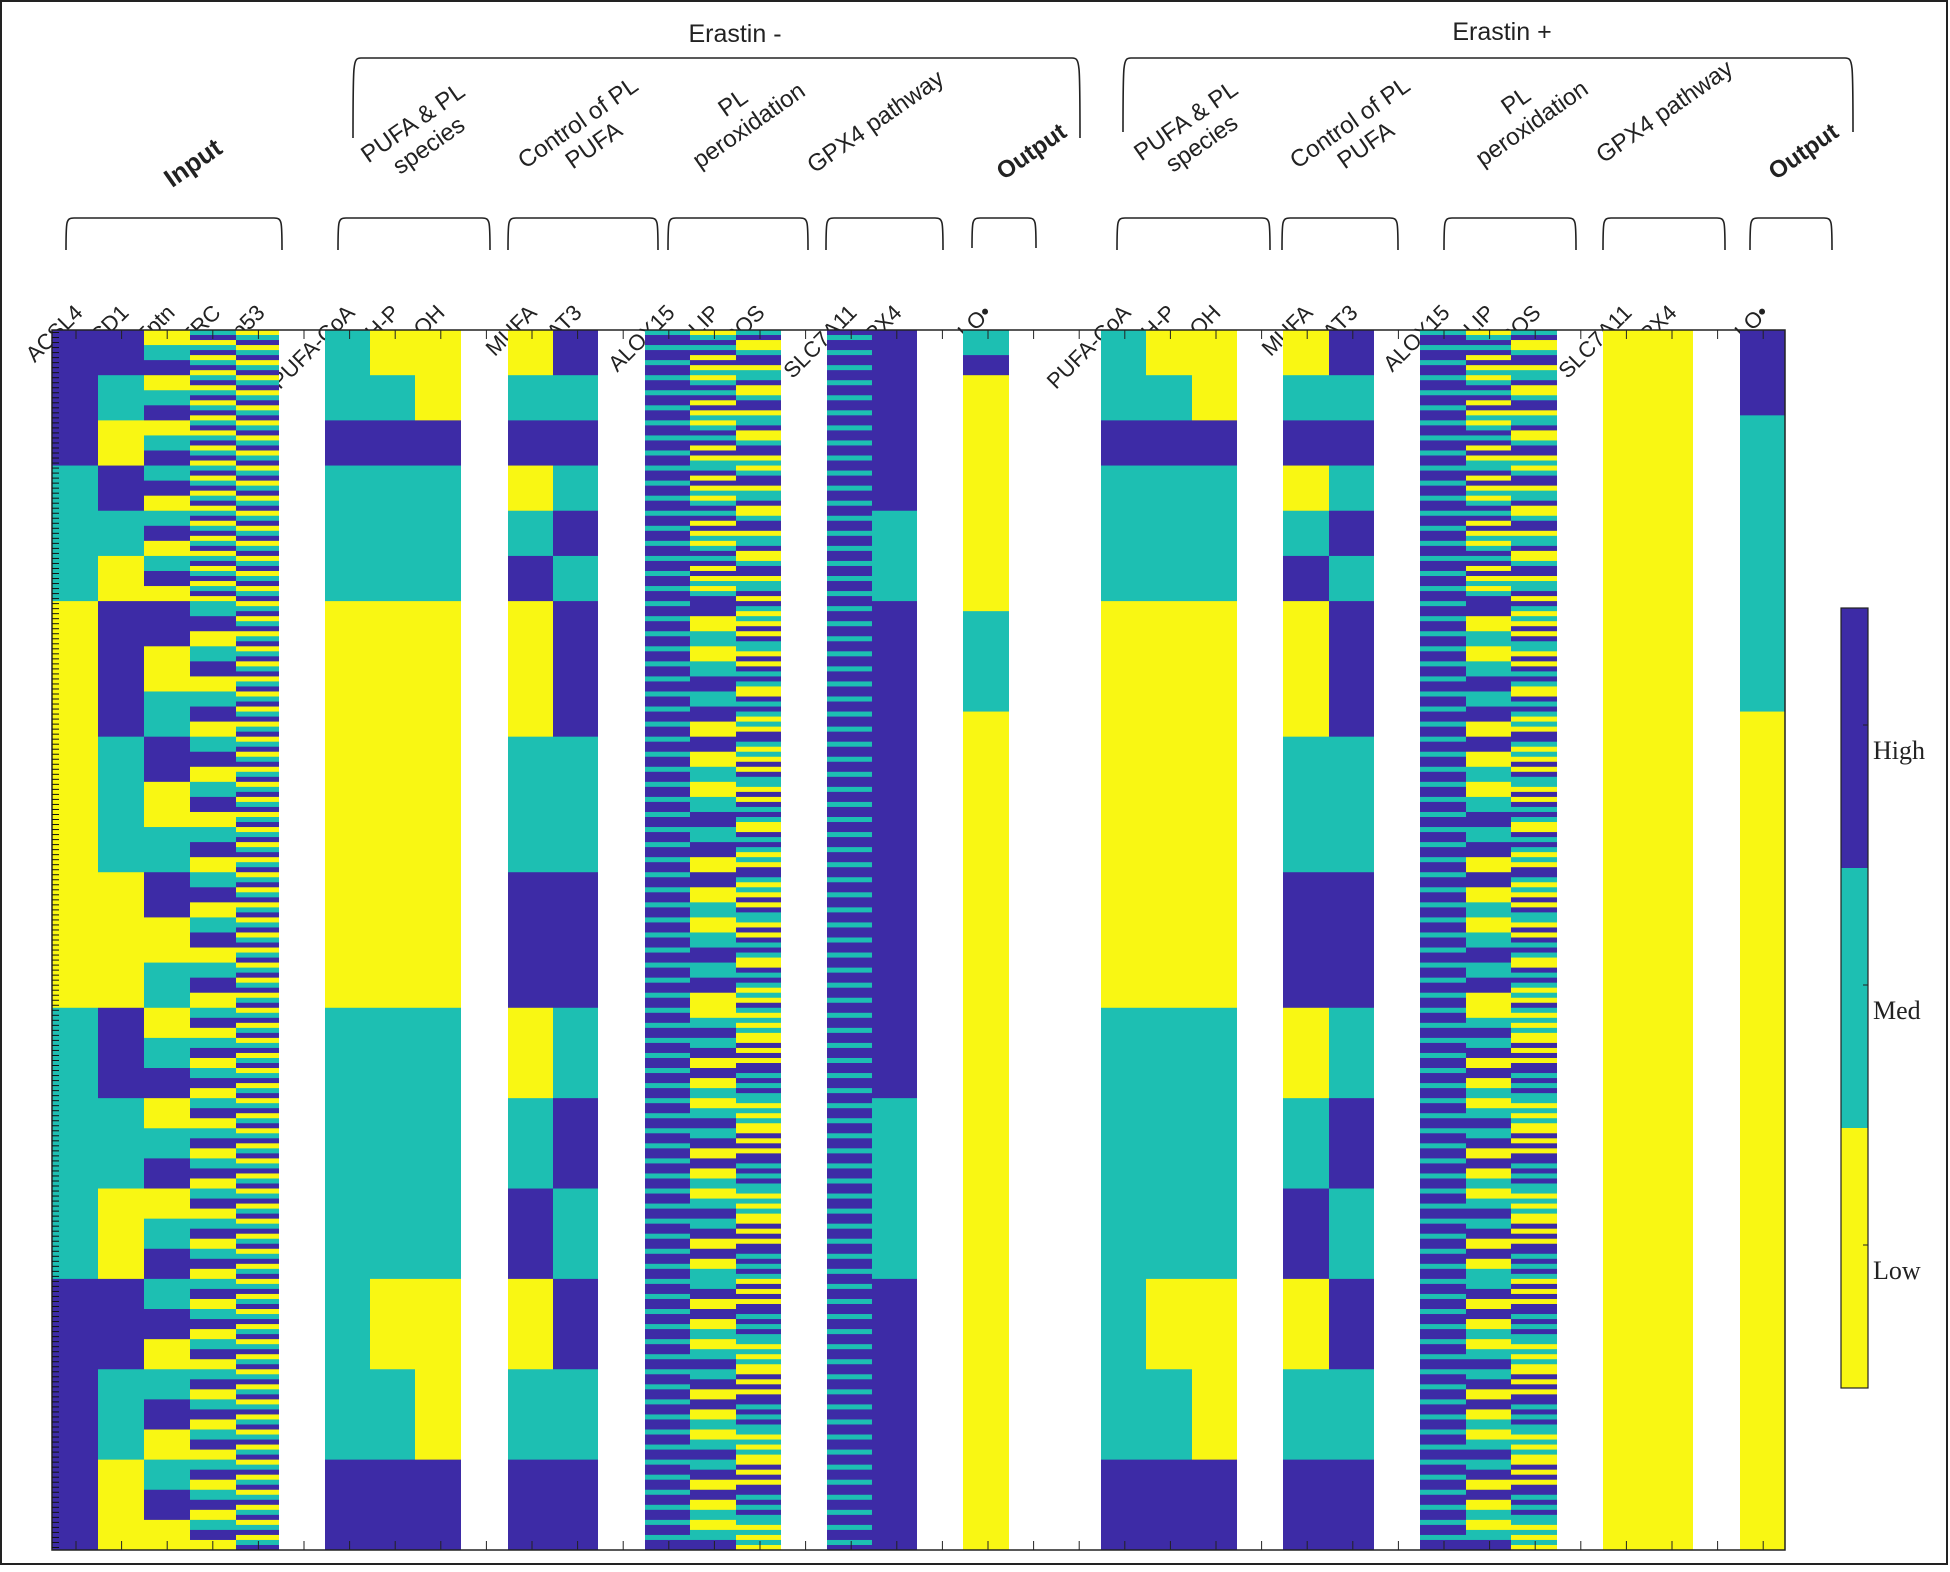  I want to click on heatmap-cell-fptn, so click(167, 985).